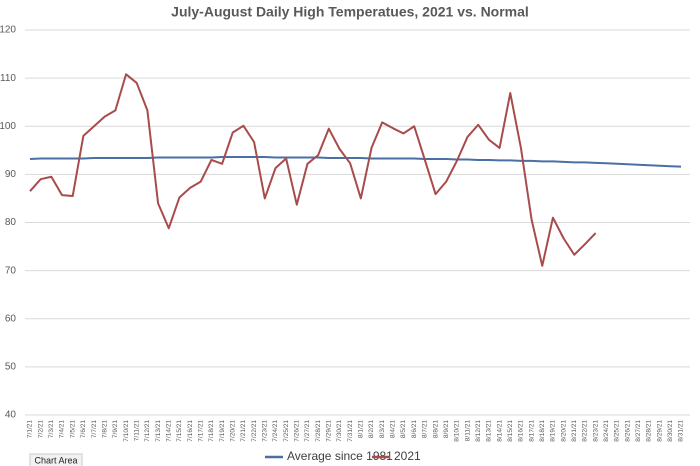 Image resolution: width=700 pixels, height=466 pixels. What do you see at coordinates (286, 431) in the screenshot?
I see `x-tick-label: 7/25/21` at bounding box center [286, 431].